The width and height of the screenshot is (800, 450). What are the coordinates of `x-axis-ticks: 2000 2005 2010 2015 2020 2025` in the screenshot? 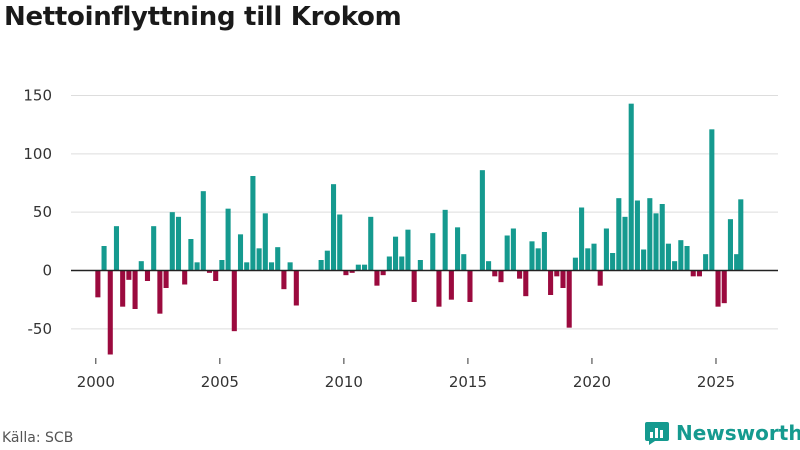 It's located at (406, 374).